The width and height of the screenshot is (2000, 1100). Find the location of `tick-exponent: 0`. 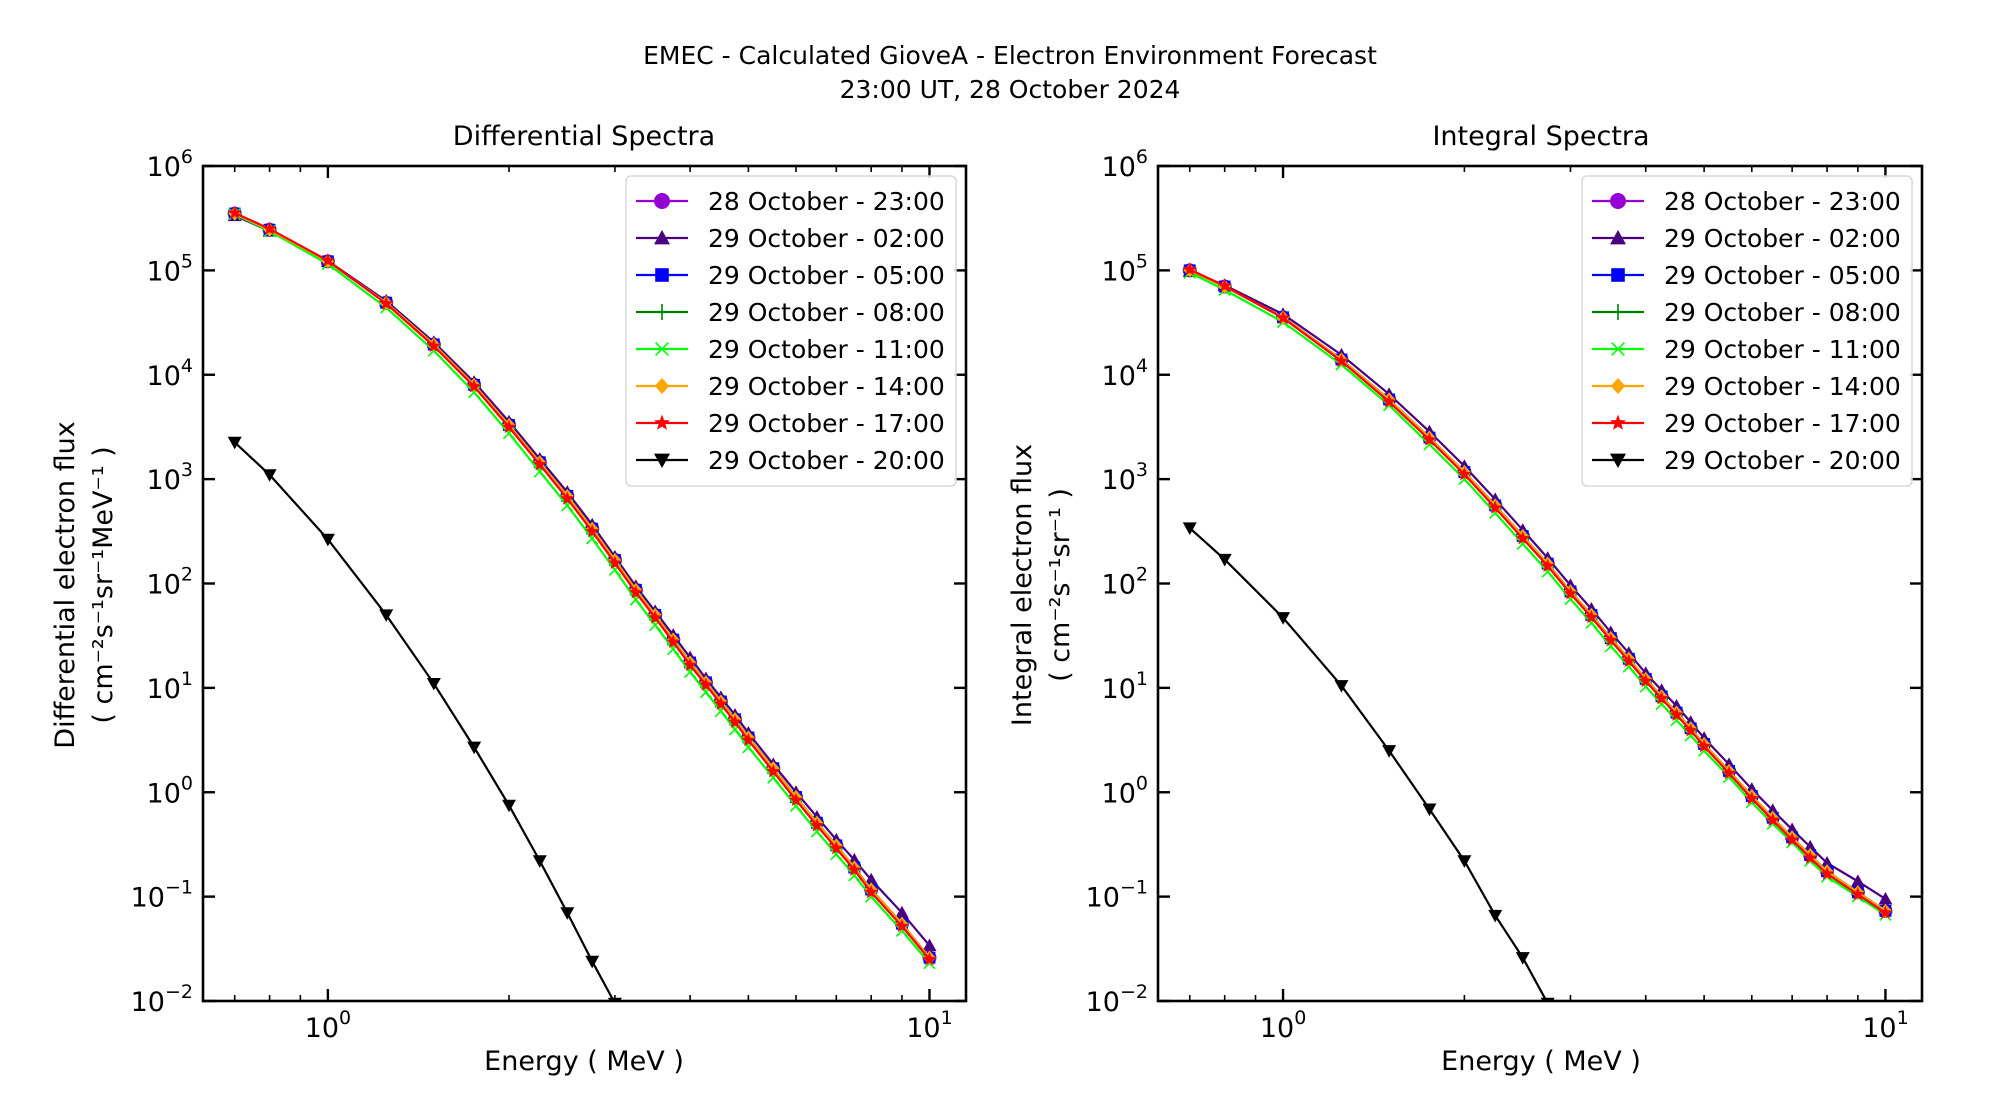

tick-exponent: 0 is located at coordinates (1142, 783).